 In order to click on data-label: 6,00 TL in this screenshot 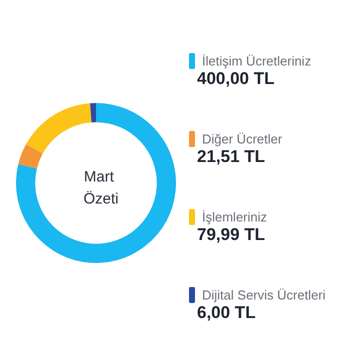, I will do `click(226, 312)`.